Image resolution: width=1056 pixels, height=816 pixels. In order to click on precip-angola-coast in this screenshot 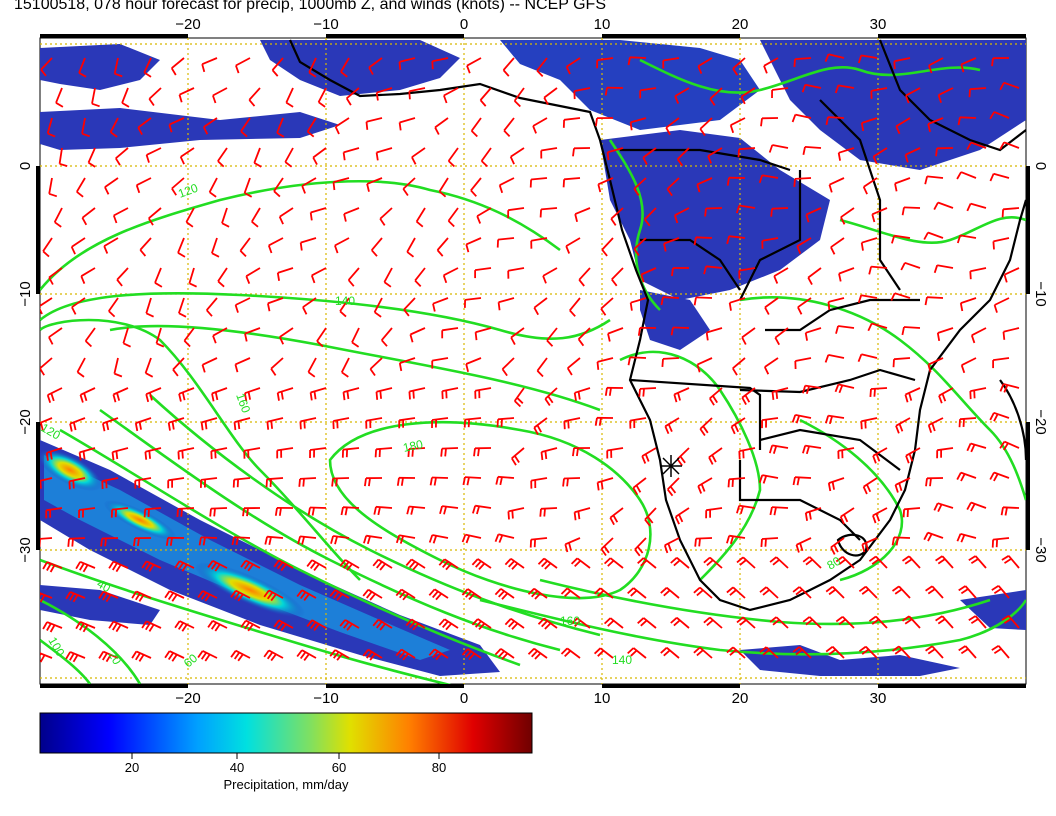, I will do `click(675, 320)`.